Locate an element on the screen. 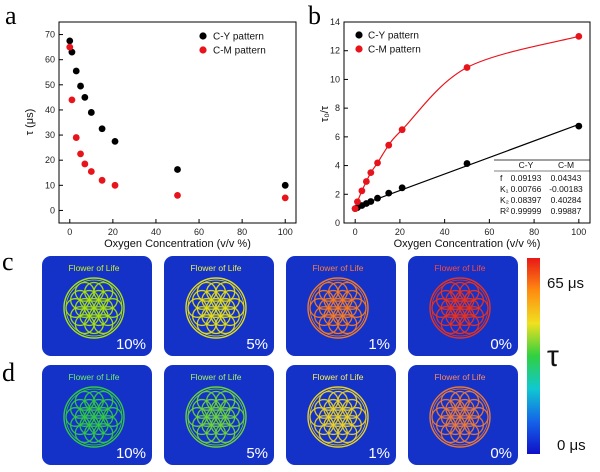 The width and height of the screenshot is (600, 472). chart-a-ytick-label: 40 is located at coordinates (50, 110).